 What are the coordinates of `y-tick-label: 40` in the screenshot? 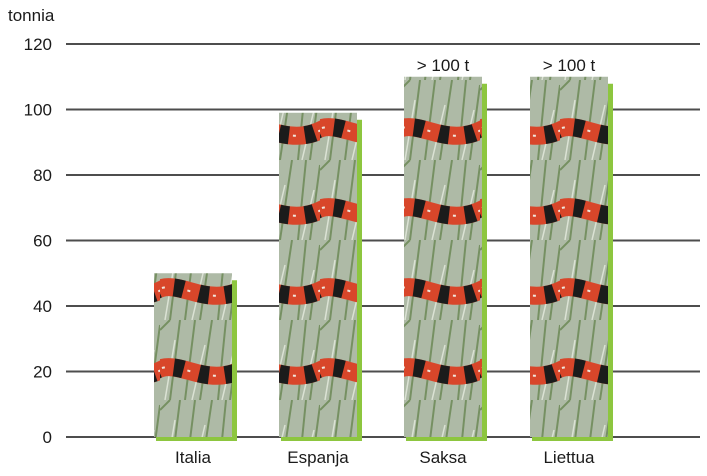 It's located at (42, 306).